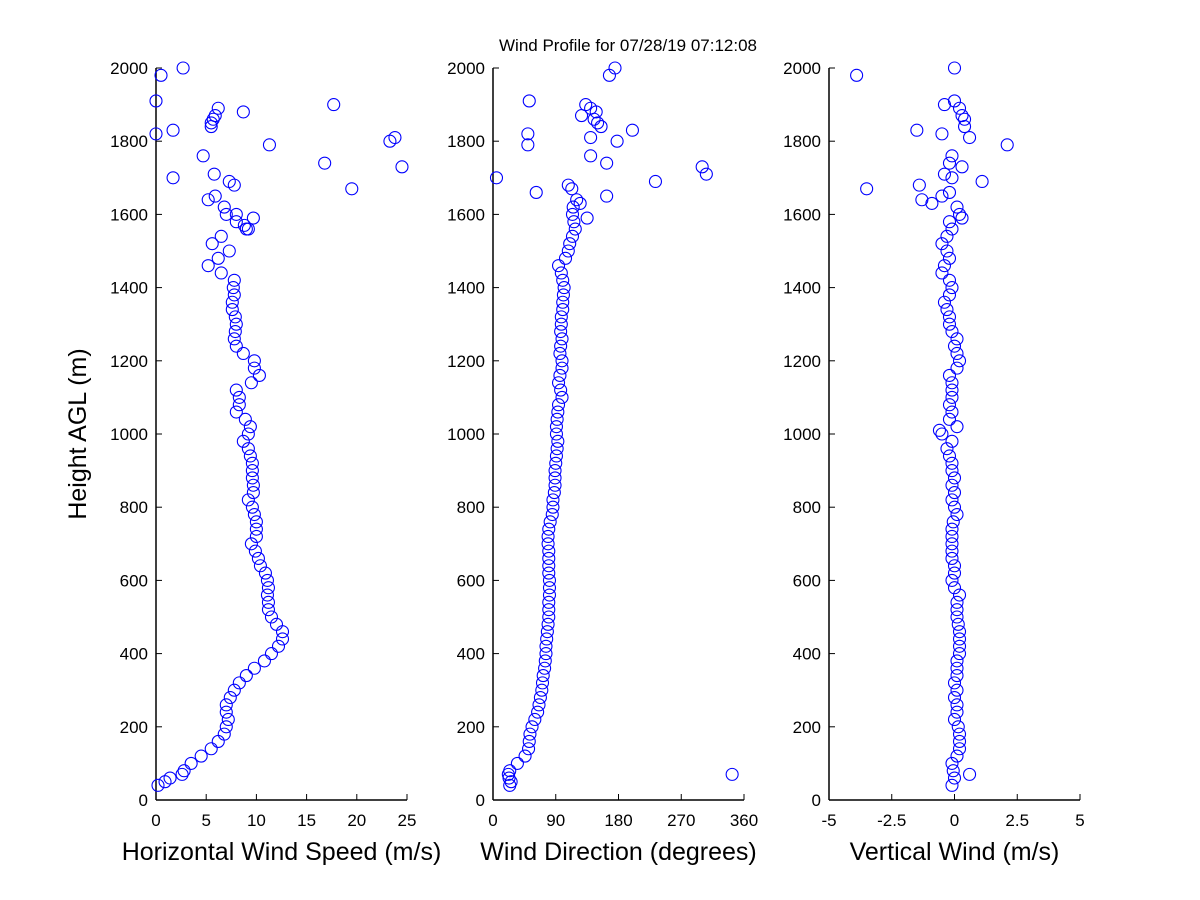 This screenshot has height=900, width=1200. What do you see at coordinates (78, 433) in the screenshot?
I see `y-axis-label: Height AGL (m)` at bounding box center [78, 433].